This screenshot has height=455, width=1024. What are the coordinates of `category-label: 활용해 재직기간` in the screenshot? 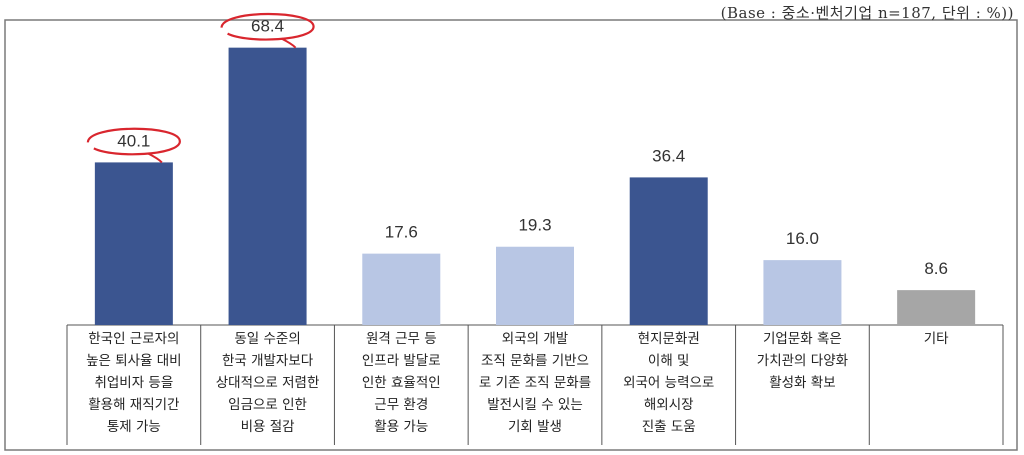 It's located at (133, 405).